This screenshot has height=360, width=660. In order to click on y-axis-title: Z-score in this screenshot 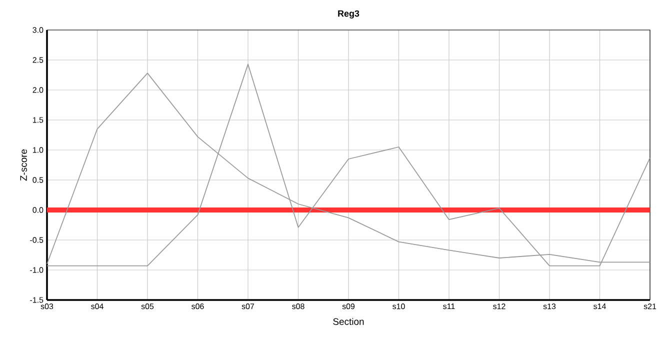, I will do `click(23, 165)`.